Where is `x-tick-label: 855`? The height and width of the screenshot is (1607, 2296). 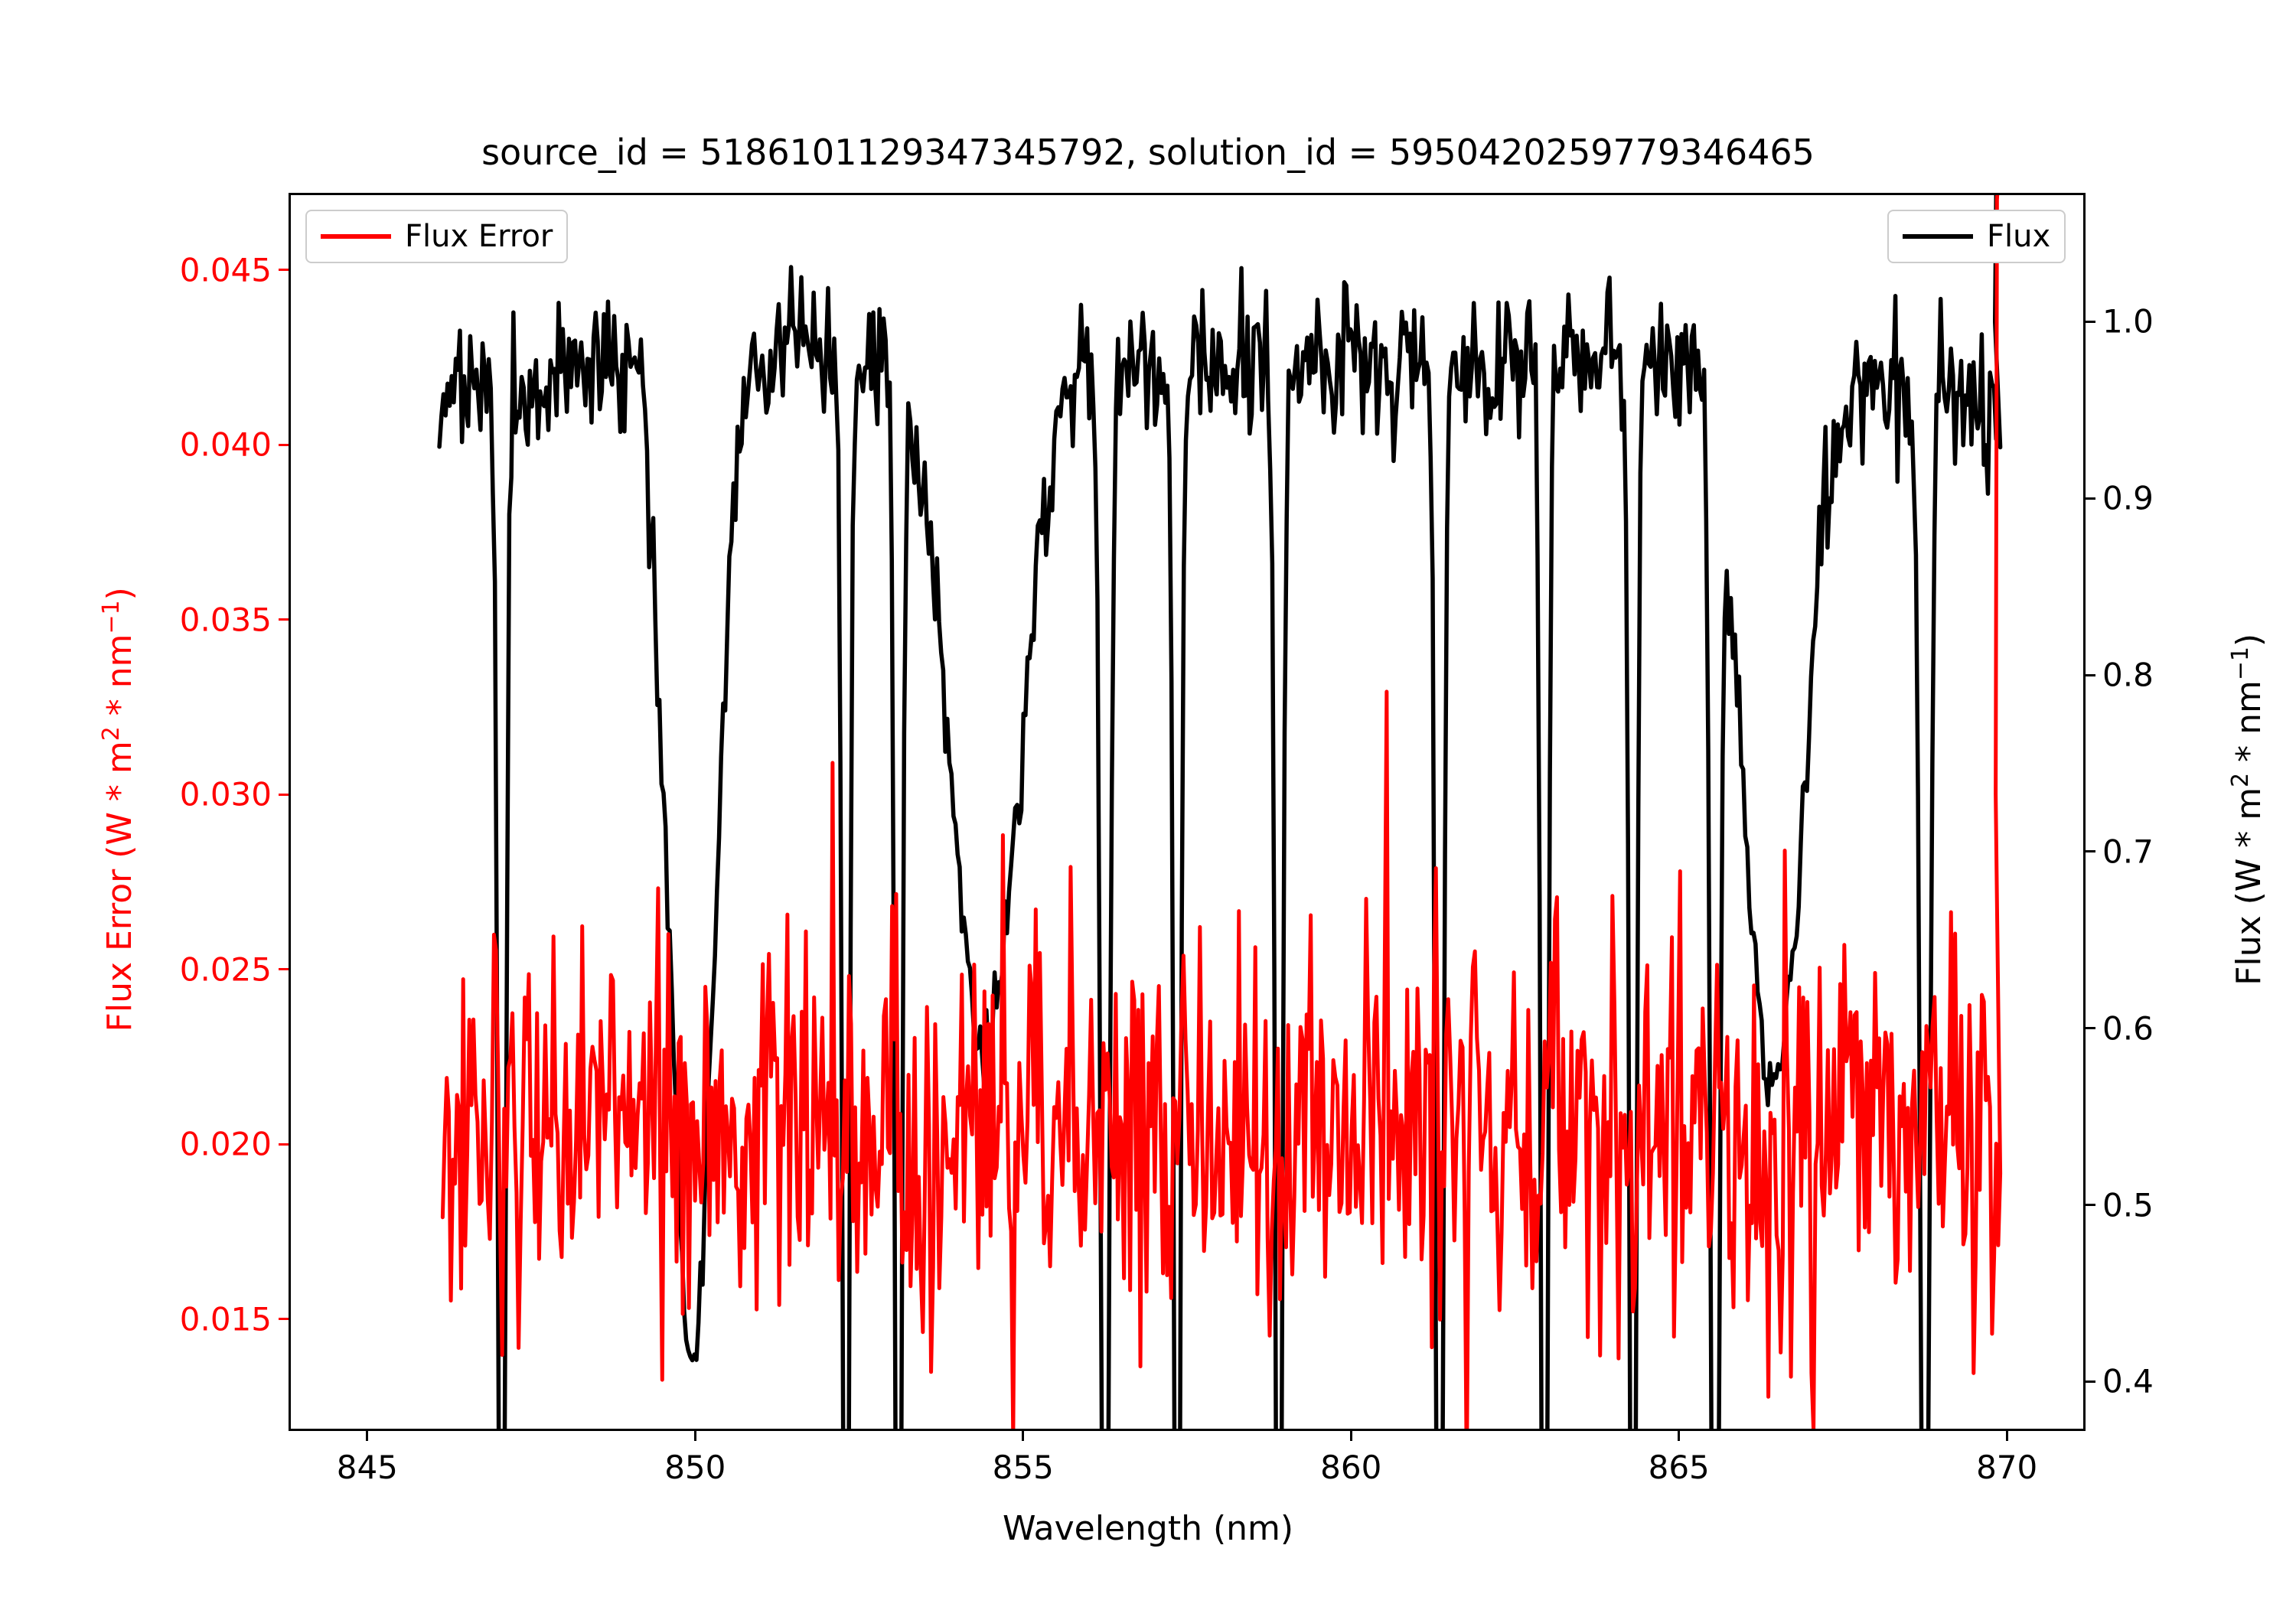
x-tick-label: 855 is located at coordinates (1023, 1467).